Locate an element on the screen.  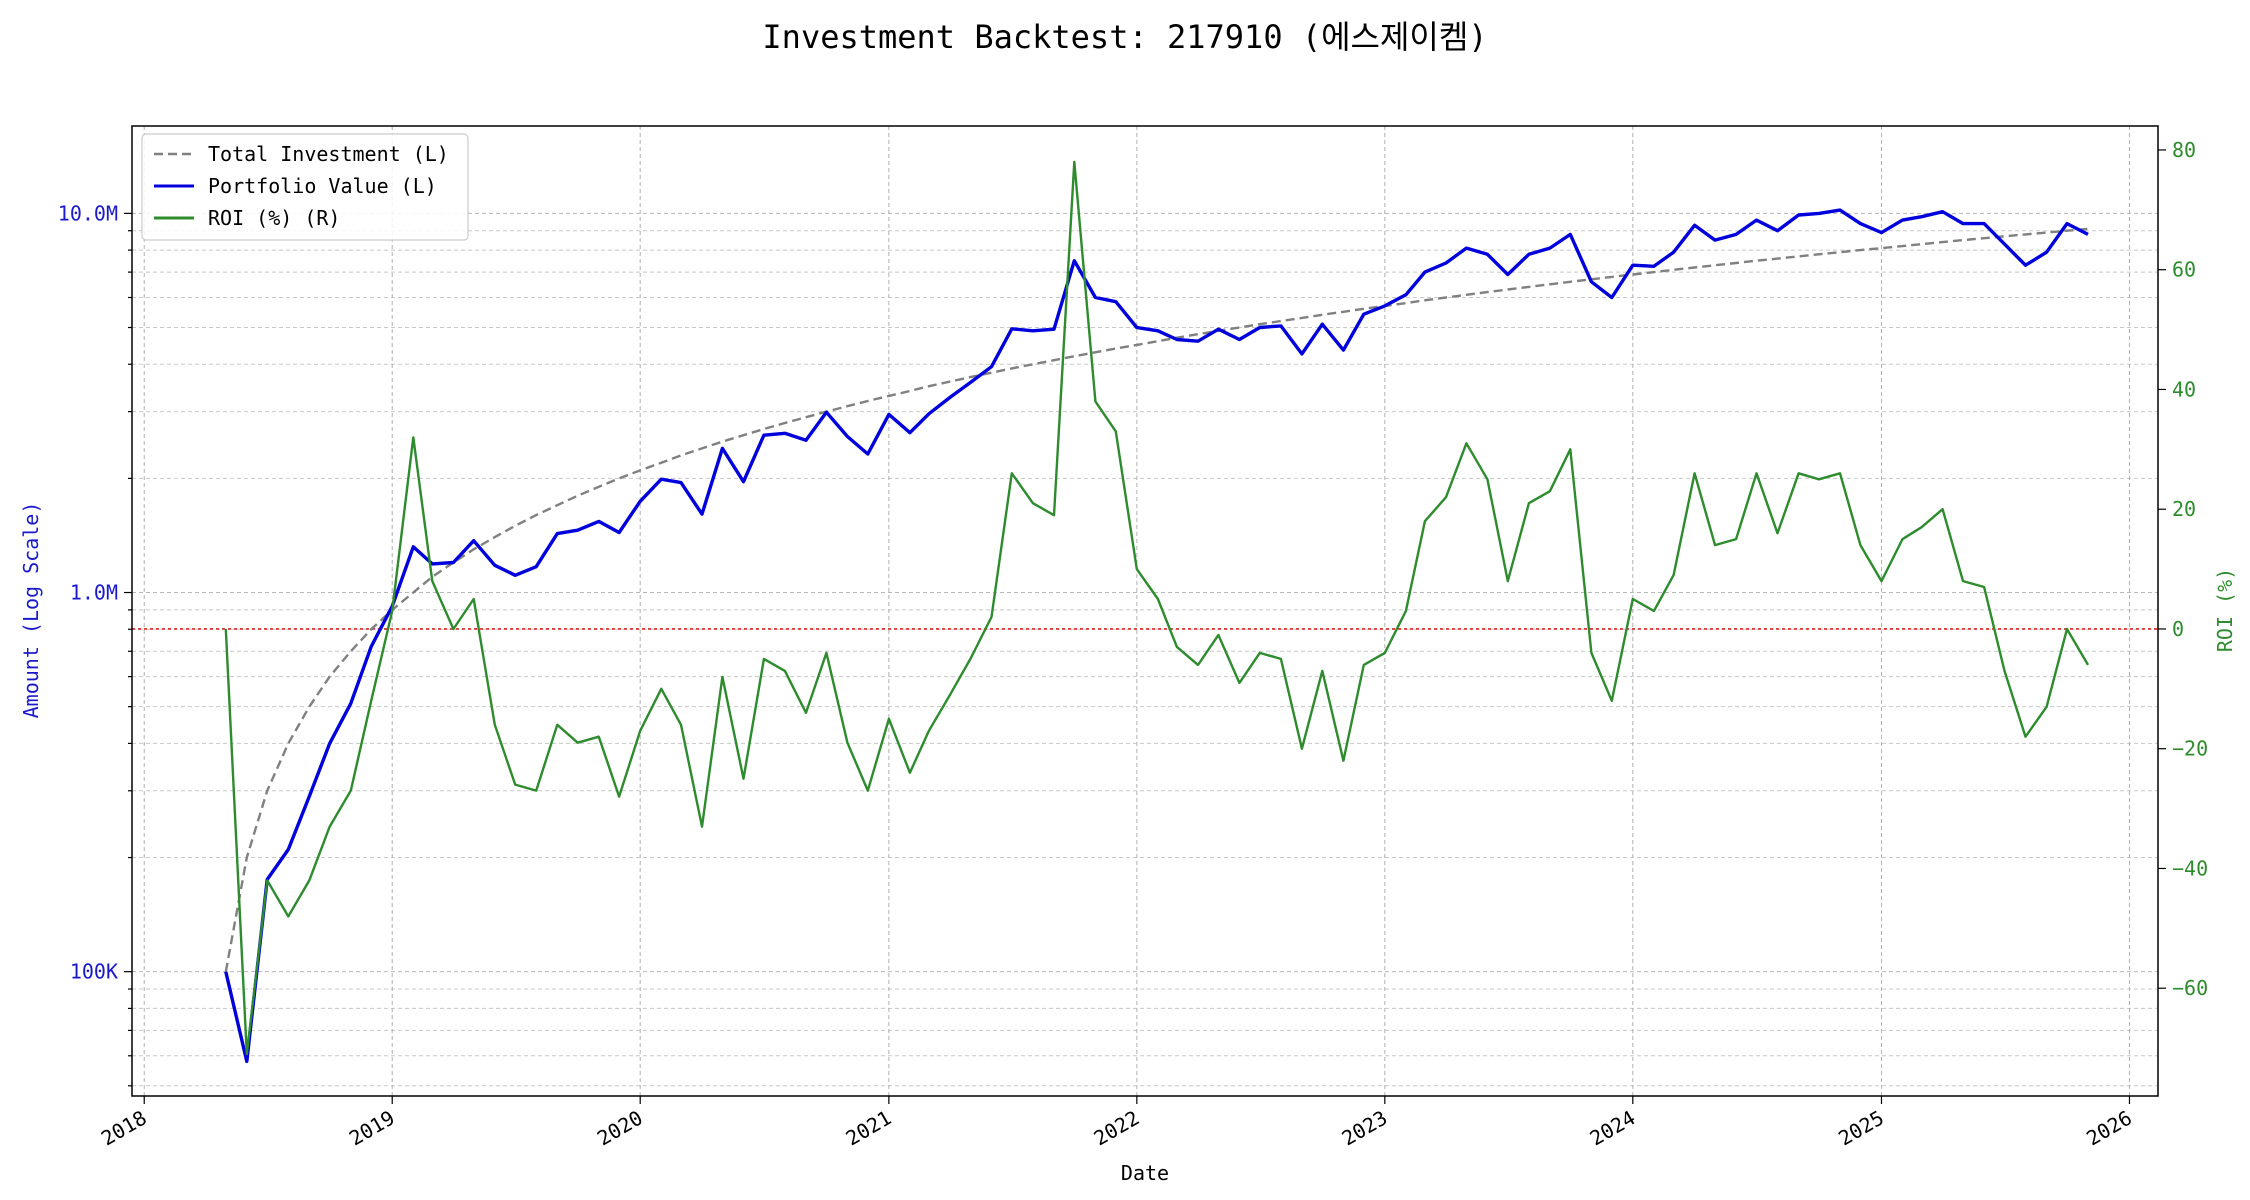
x-tick-label: 2026 is located at coordinates (2109, 1128).